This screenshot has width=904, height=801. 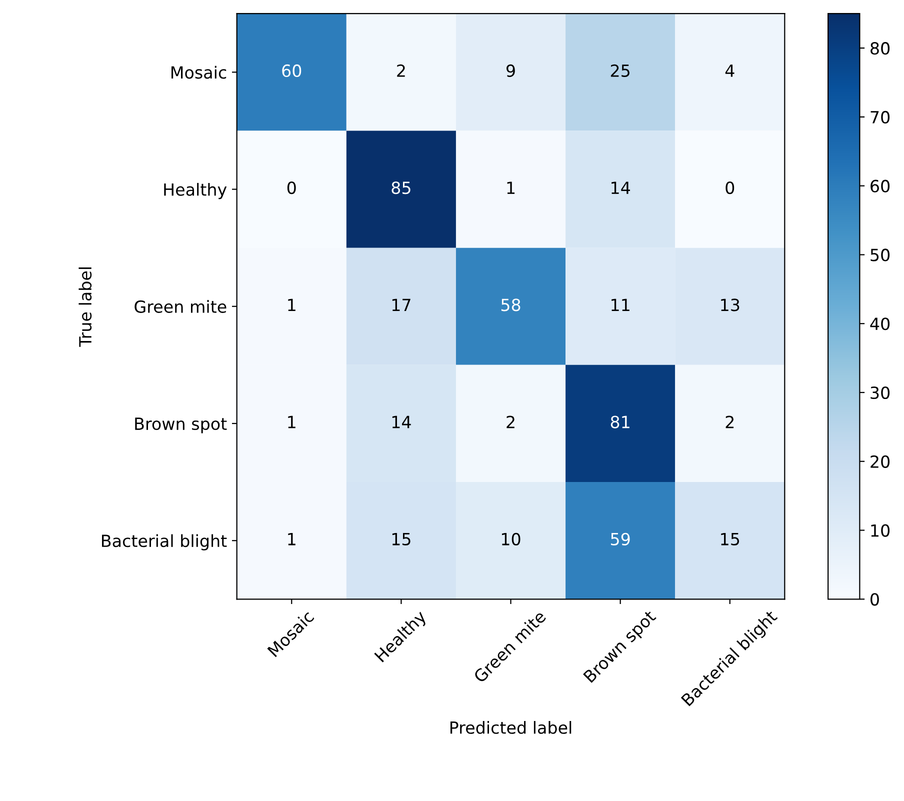 I want to click on y-tick-label: Healthy, so click(x=195, y=191).